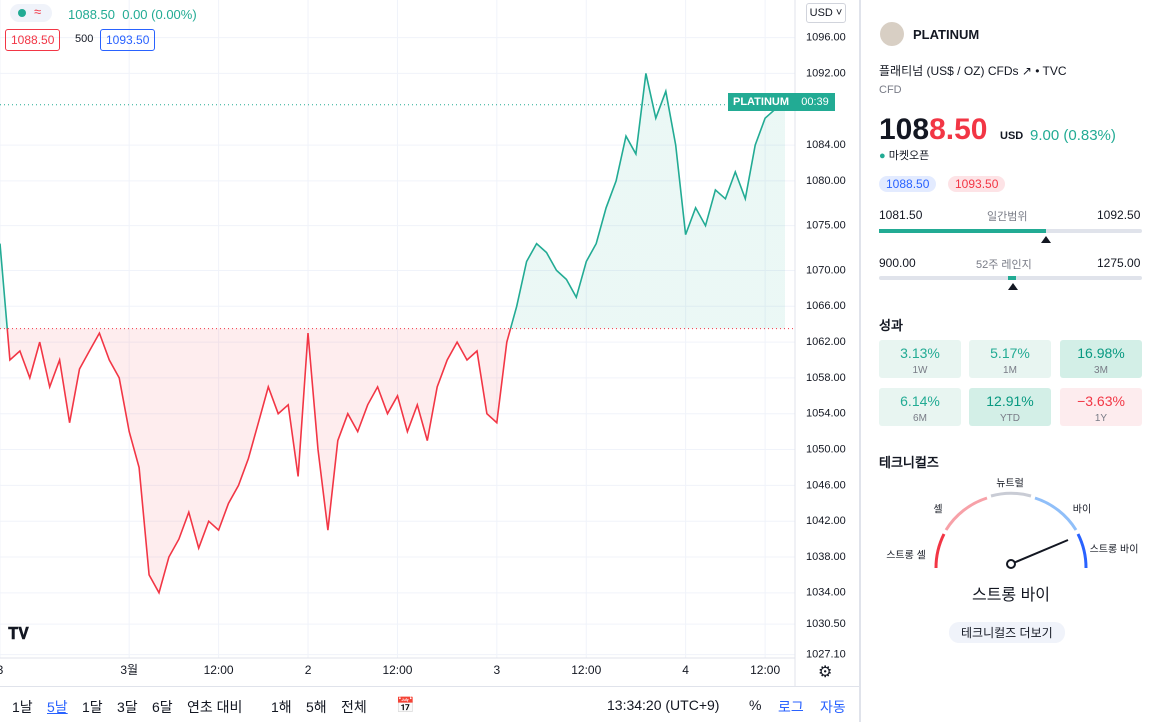 The width and height of the screenshot is (1157, 722). What do you see at coordinates (920, 401) in the screenshot?
I see `perf-value: 6.14%` at bounding box center [920, 401].